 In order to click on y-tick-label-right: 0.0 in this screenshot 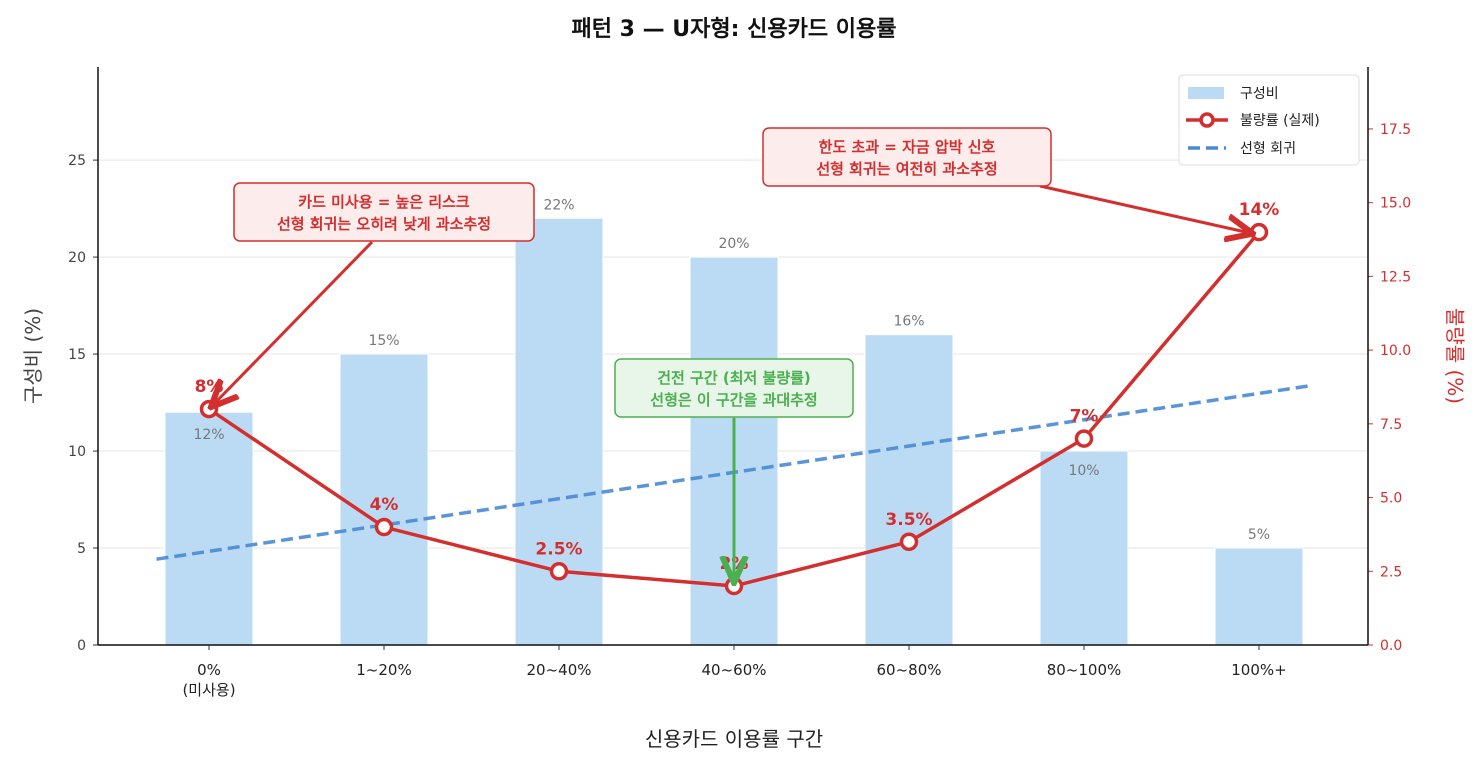, I will do `click(1391, 646)`.